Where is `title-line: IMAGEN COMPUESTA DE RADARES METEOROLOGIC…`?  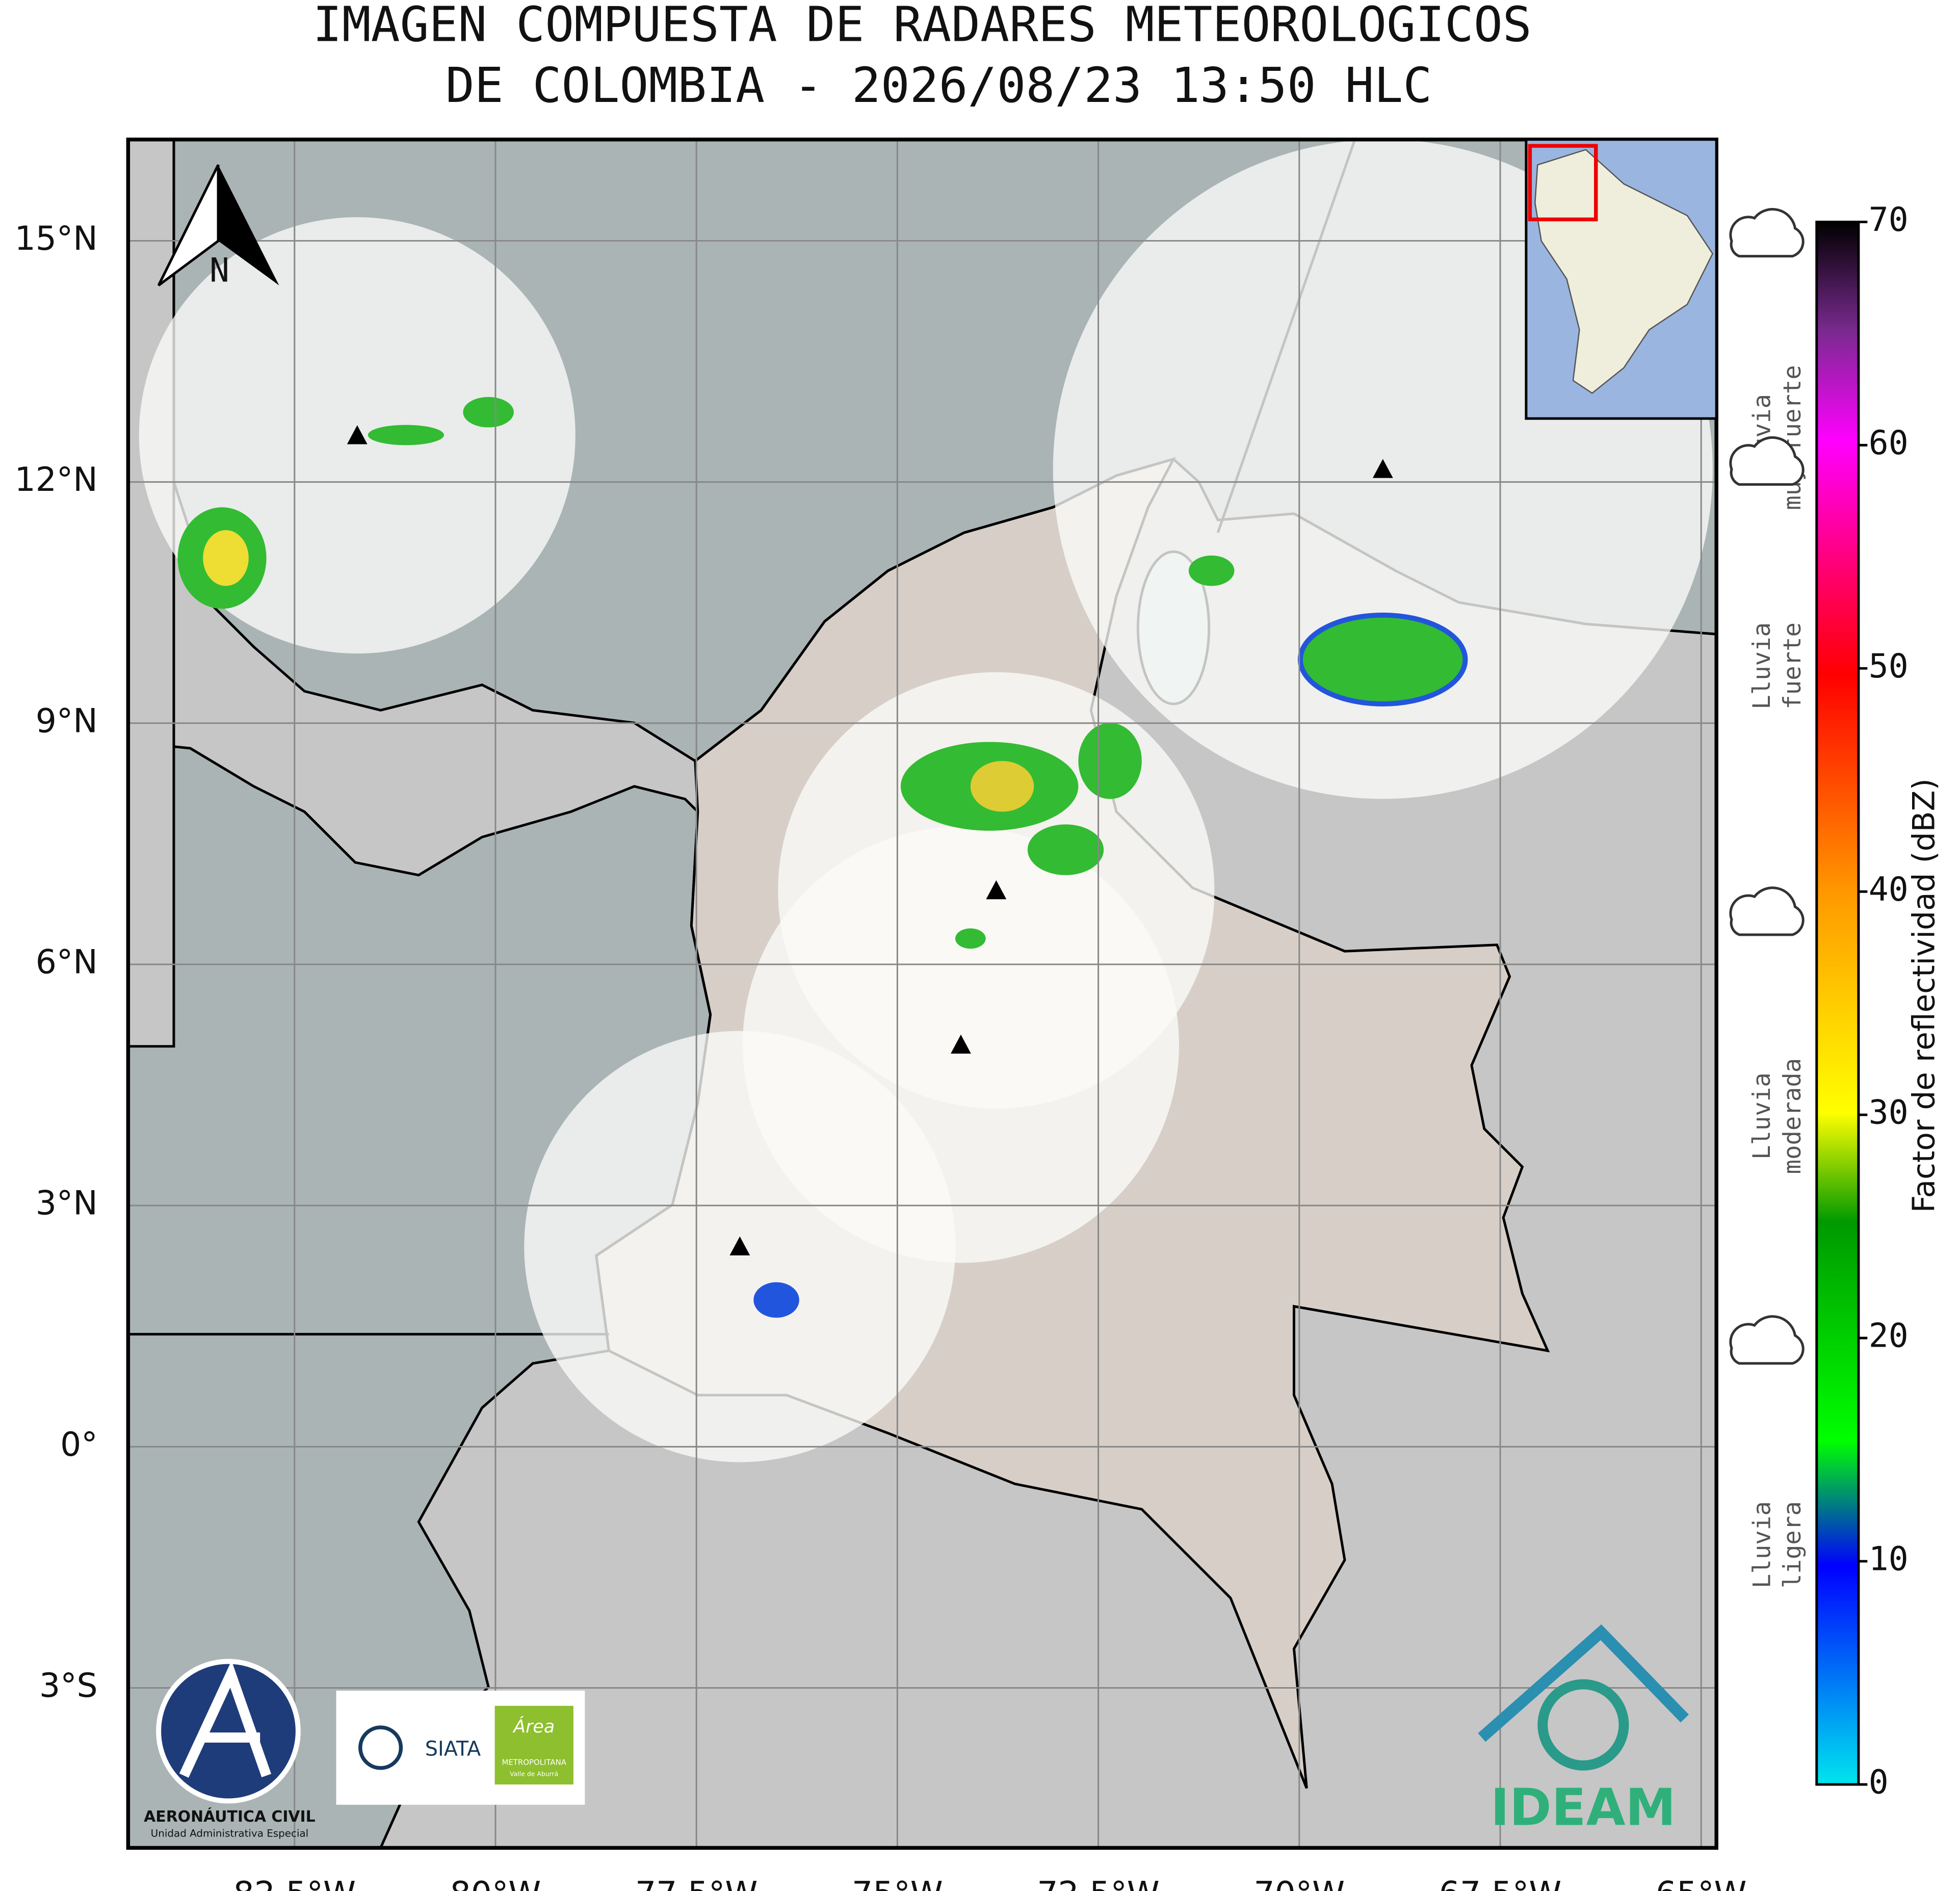 title-line: IMAGEN COMPUESTA DE RADARES METEOROLOGIC… is located at coordinates (923, 26).